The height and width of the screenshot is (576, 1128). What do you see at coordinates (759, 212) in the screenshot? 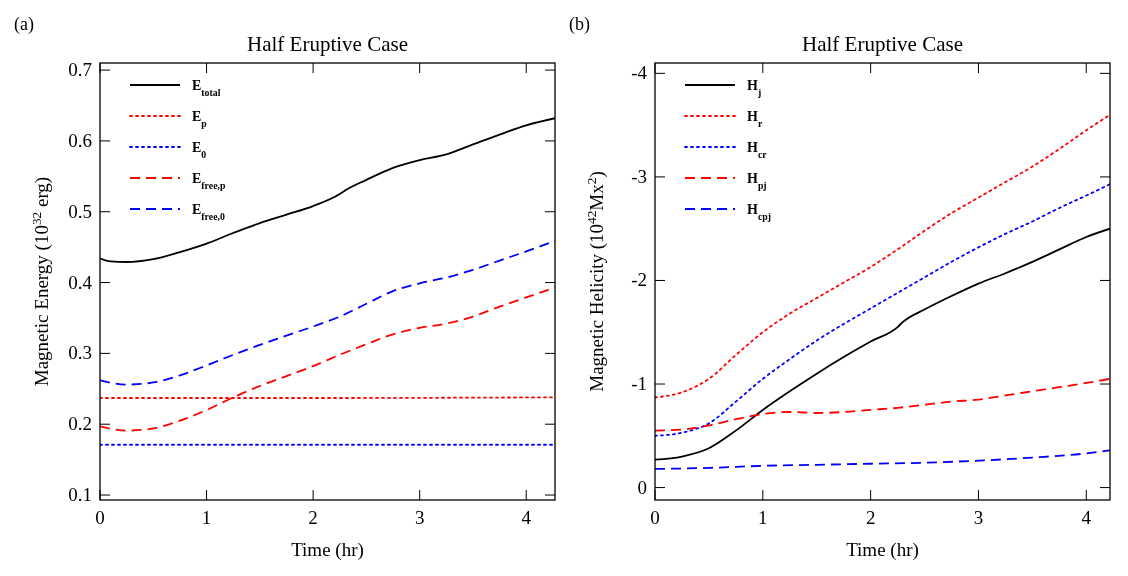
I see `legend-label: H$_{cpj}$` at bounding box center [759, 212].